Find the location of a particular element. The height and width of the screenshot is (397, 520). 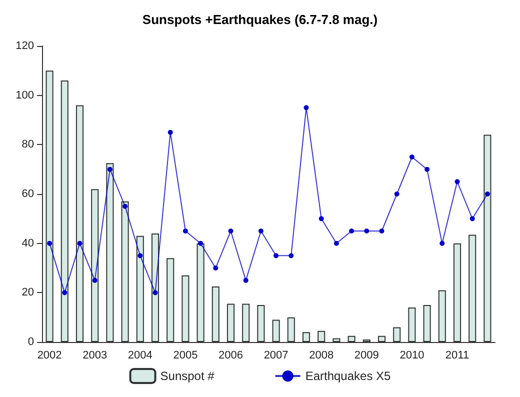

chart-title: Sunspots +Earthquakes (6.7-7.8 mag.) is located at coordinates (260, 19).